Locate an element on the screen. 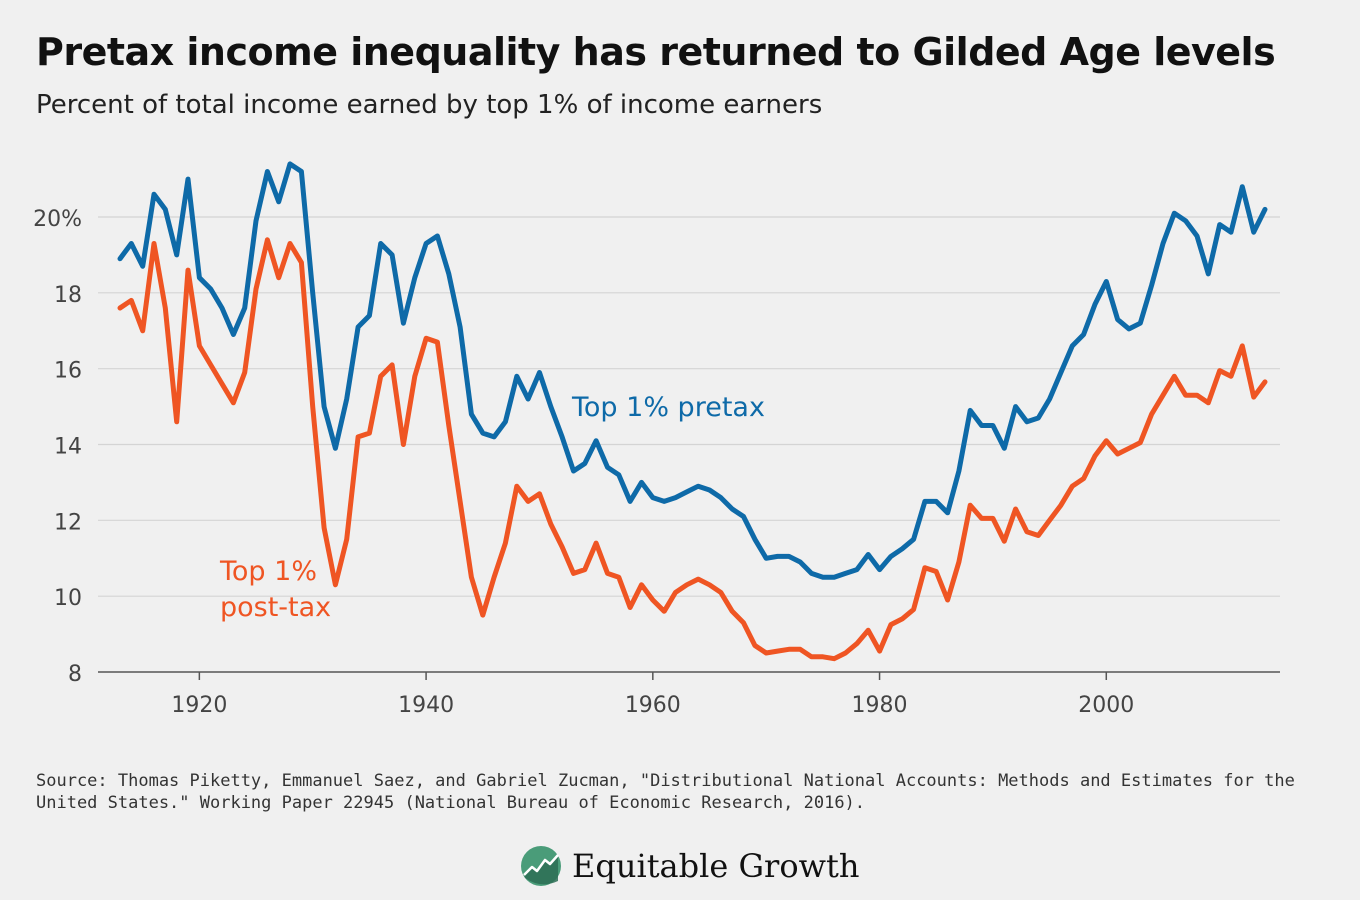 This screenshot has width=1360, height=900. x-tick-label: 1960 is located at coordinates (653, 705).